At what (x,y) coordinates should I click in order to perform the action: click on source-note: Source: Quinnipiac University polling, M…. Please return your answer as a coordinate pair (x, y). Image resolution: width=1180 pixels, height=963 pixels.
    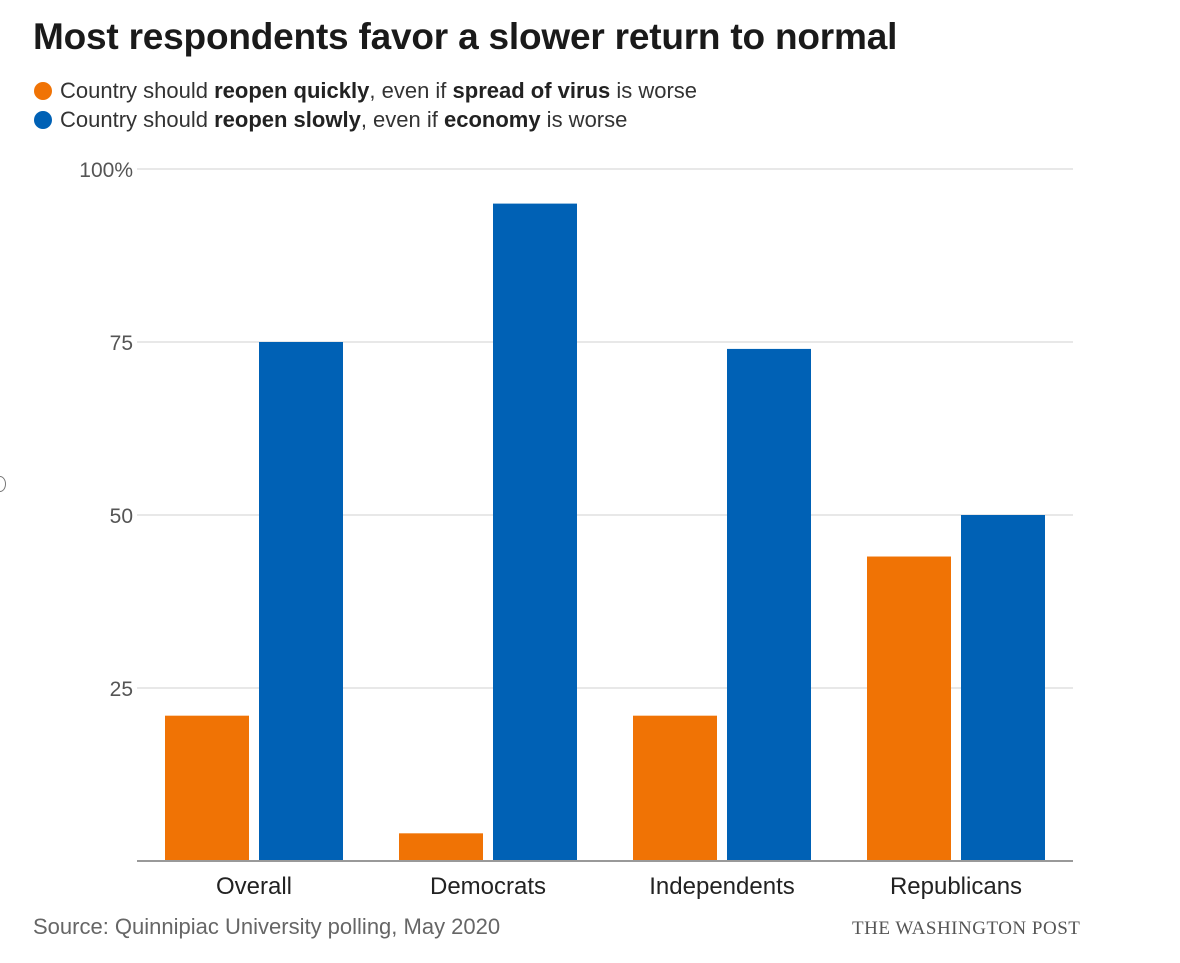
    Looking at the image, I should click on (267, 926).